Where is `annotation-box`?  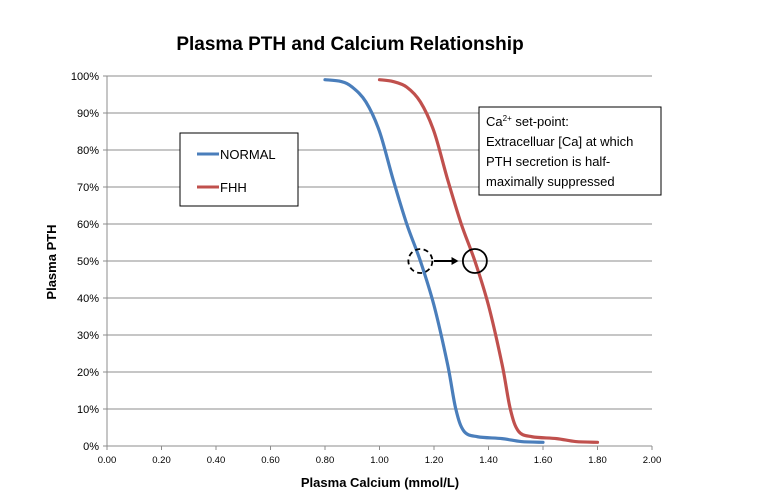 annotation-box is located at coordinates (570, 151).